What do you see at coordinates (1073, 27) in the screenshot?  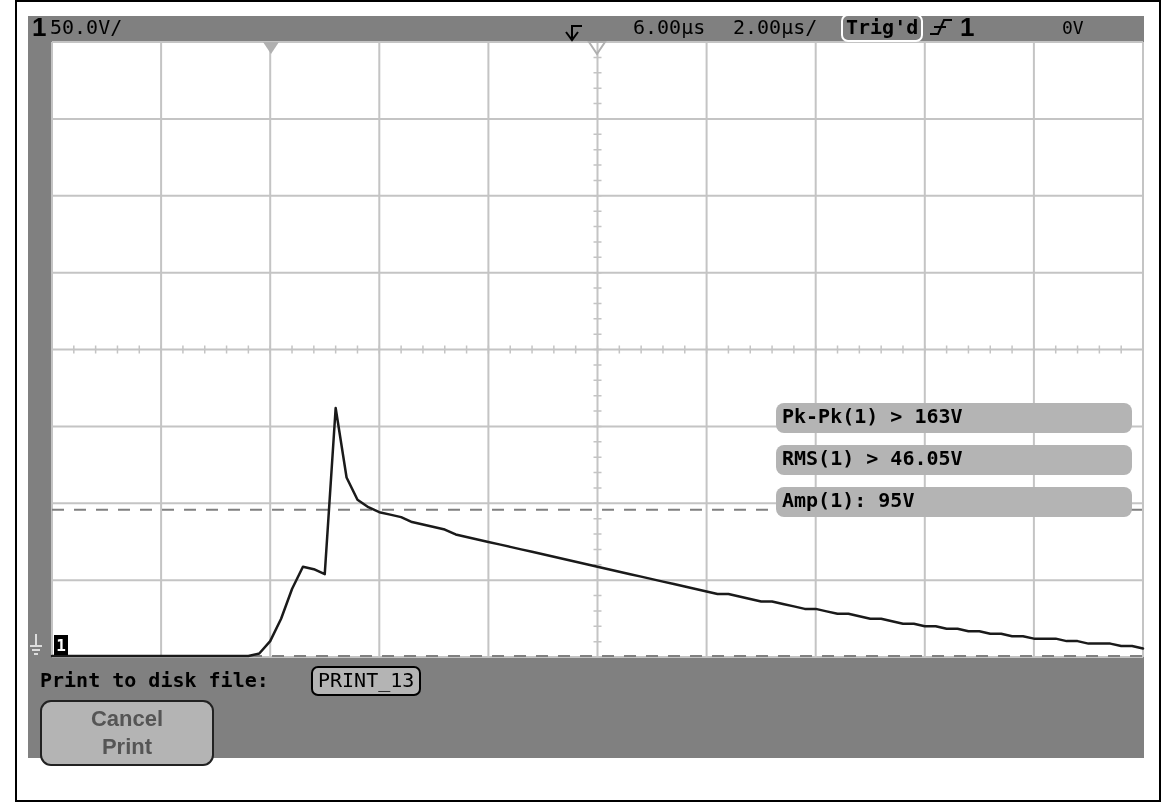 I see `text: 0V` at bounding box center [1073, 27].